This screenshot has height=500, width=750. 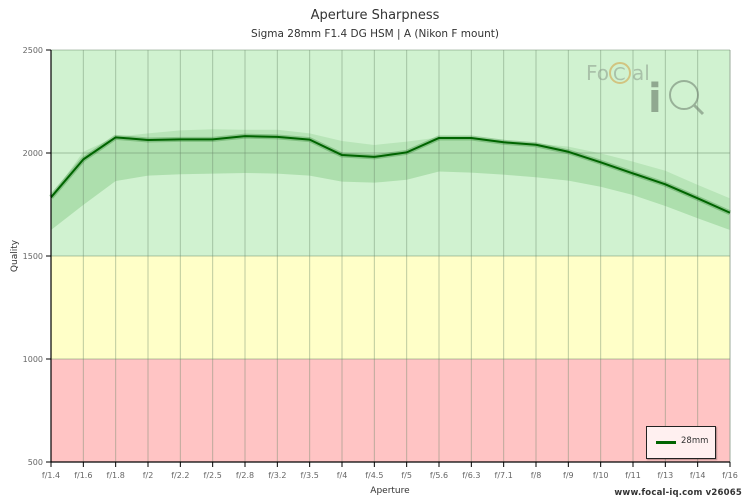 I want to click on legend-label-28mm: 28mm, so click(x=695, y=441).